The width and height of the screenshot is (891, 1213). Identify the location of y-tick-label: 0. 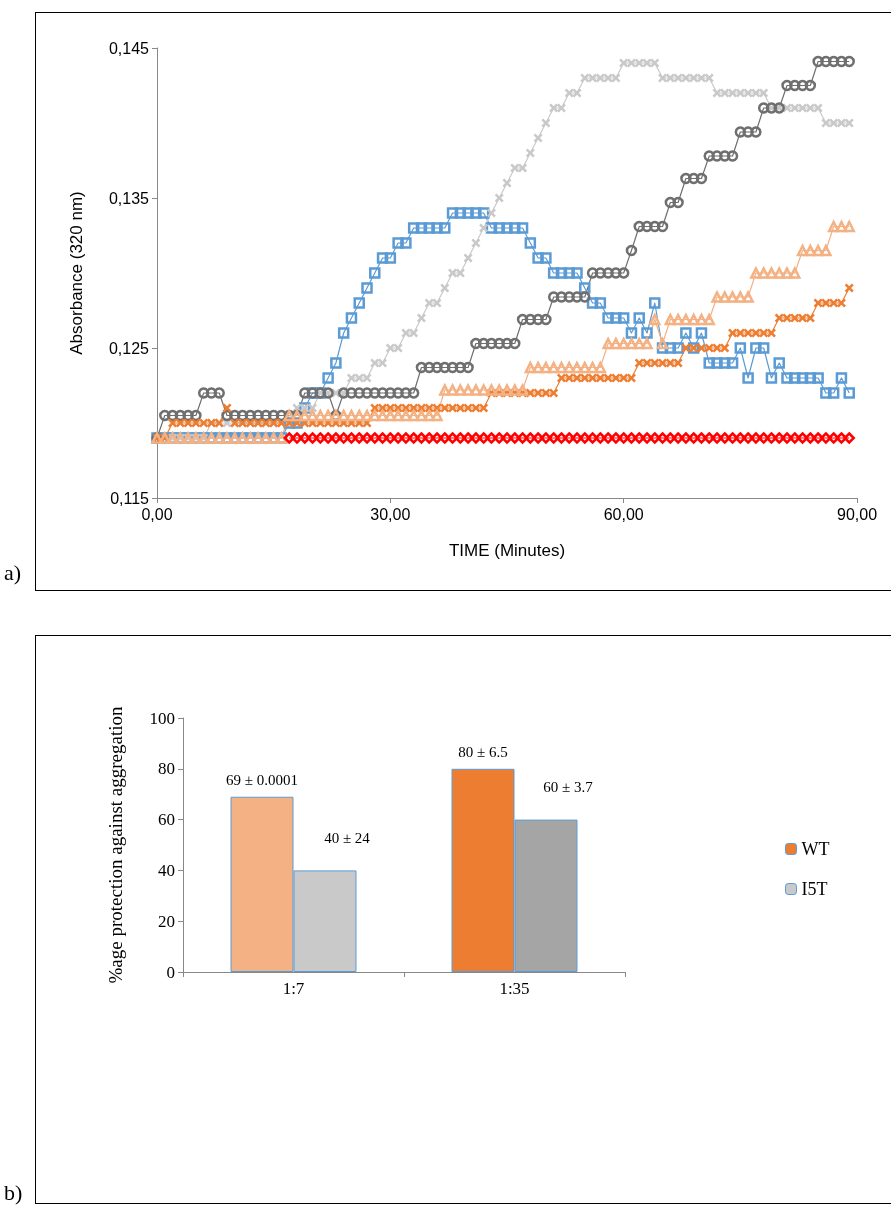
(170, 972).